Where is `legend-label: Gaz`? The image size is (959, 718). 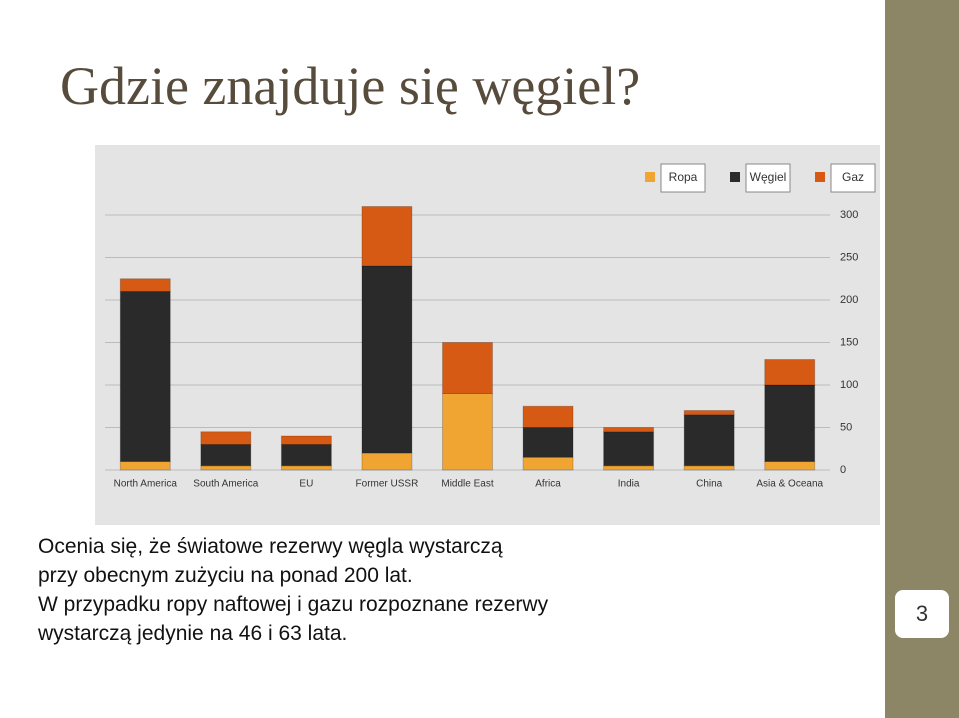 legend-label: Gaz is located at coordinates (853, 177).